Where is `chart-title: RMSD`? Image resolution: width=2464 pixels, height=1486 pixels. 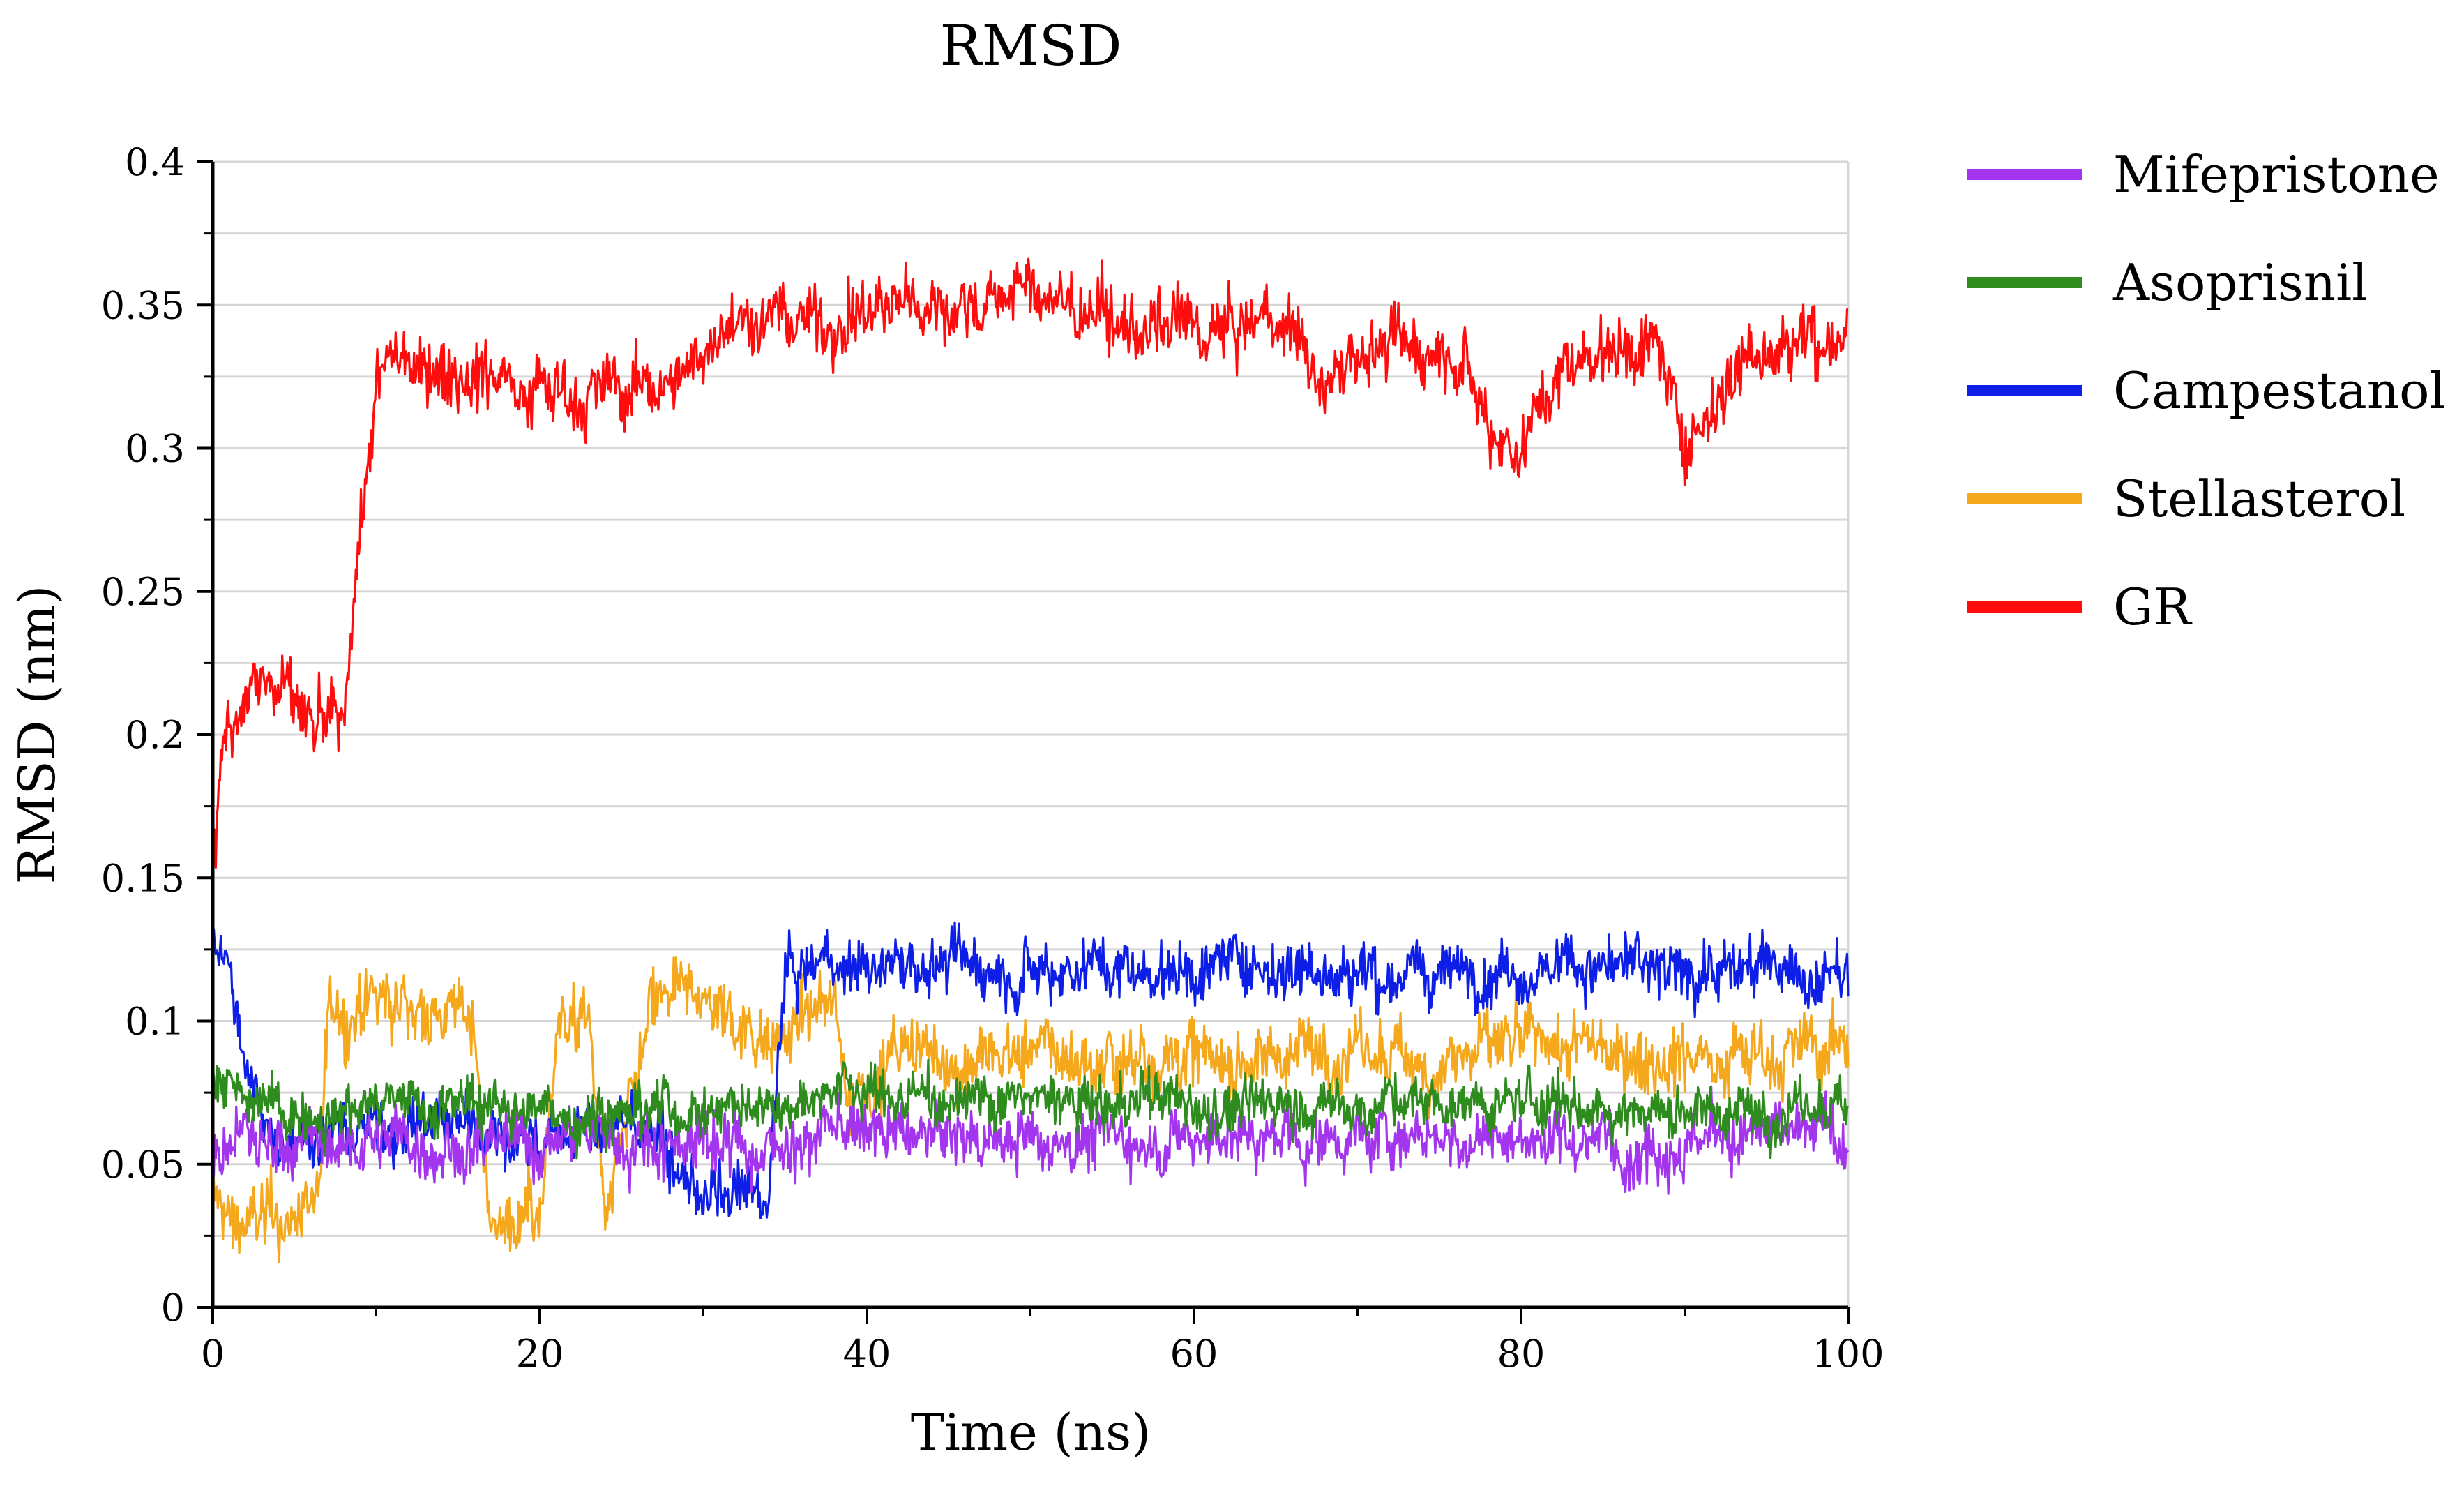 chart-title: RMSD is located at coordinates (1030, 45).